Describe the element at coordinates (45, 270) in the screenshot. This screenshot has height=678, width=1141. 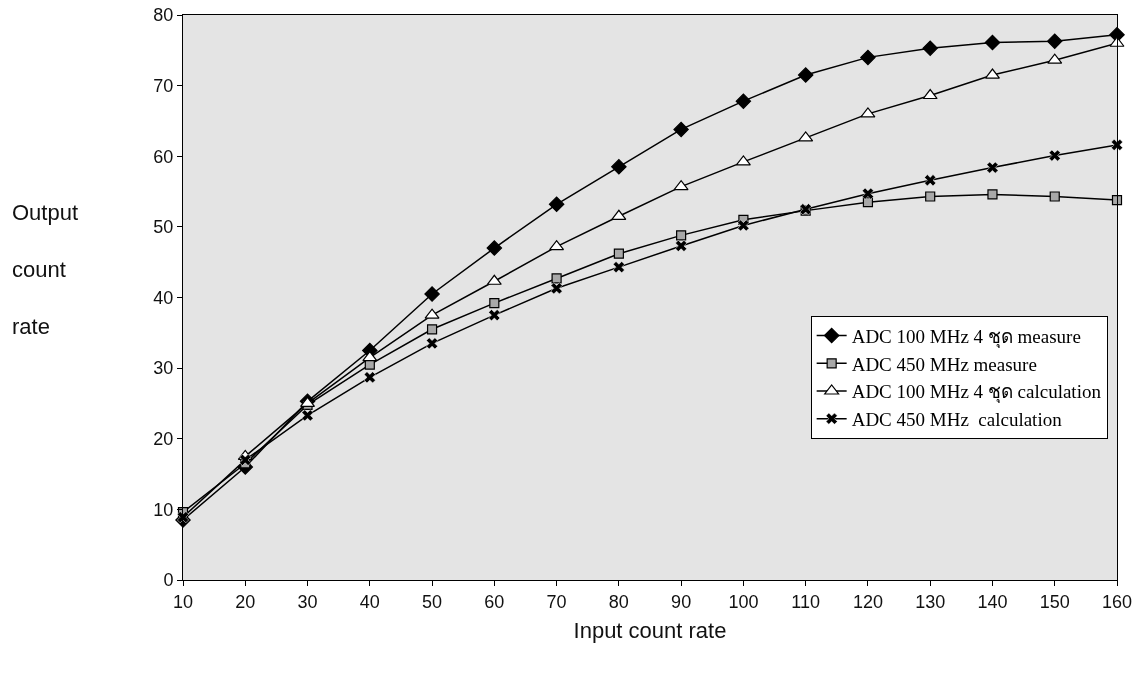
I see `text: Output count rate` at that location.